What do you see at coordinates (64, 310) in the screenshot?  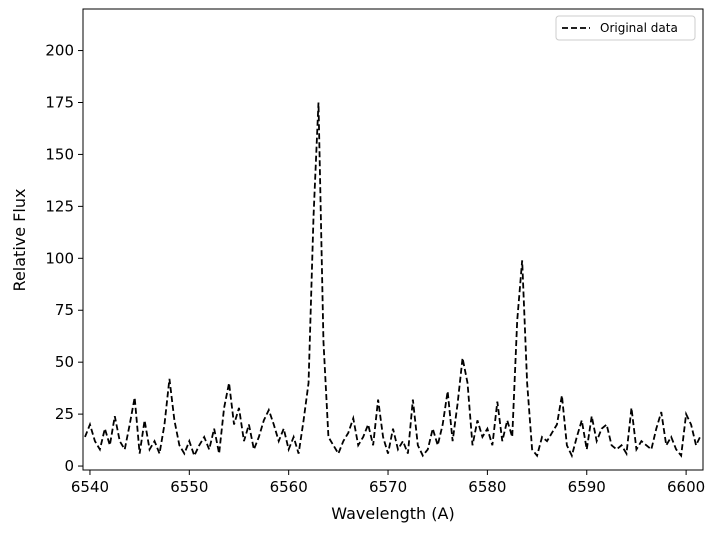 I see `y-tick-label: 75` at bounding box center [64, 310].